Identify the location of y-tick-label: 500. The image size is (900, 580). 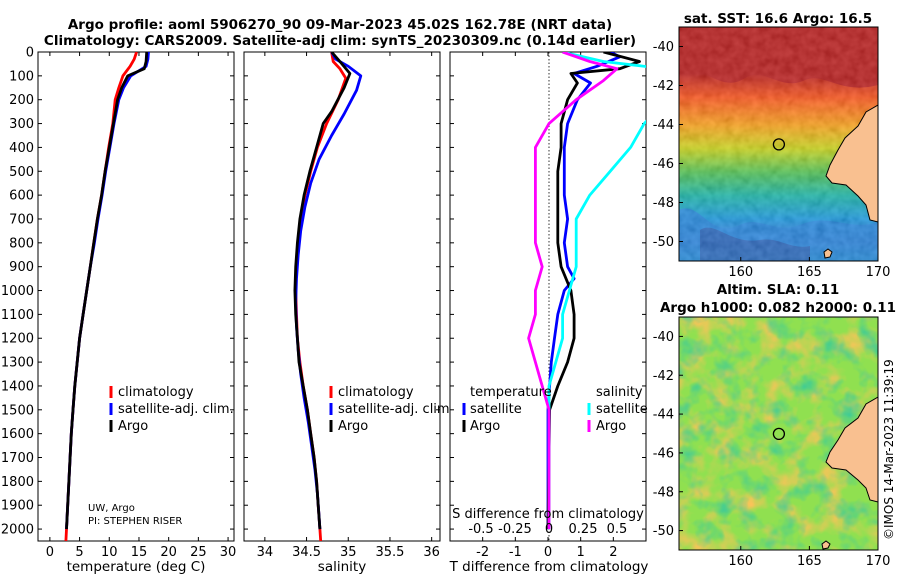
(21, 172).